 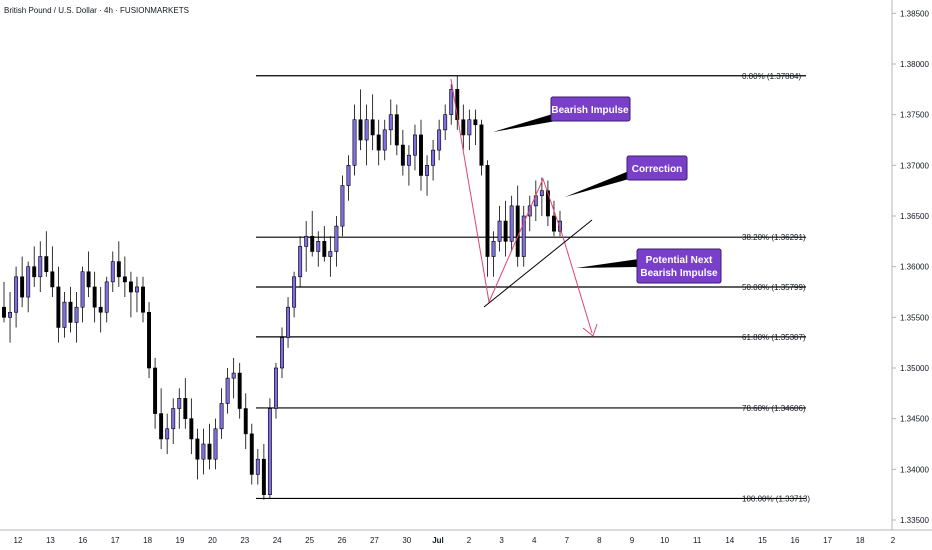 What do you see at coordinates (438, 540) in the screenshot?
I see `time-tick-label: Jul` at bounding box center [438, 540].